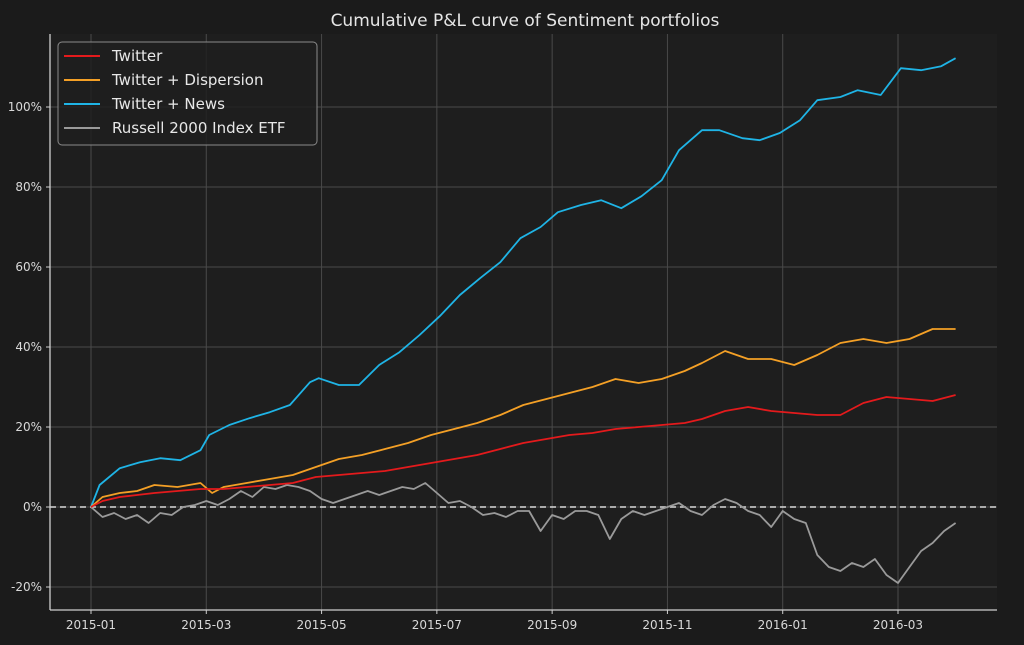 Image resolution: width=1024 pixels, height=645 pixels. I want to click on legend-label-russell-2000-index-etf: Russell 2000 Index ETF, so click(199, 128).